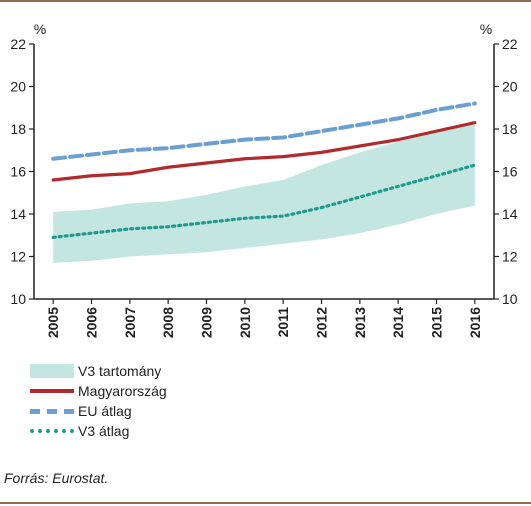 The image size is (531, 506). I want to click on y-tick-label-right: 12, so click(510, 257).